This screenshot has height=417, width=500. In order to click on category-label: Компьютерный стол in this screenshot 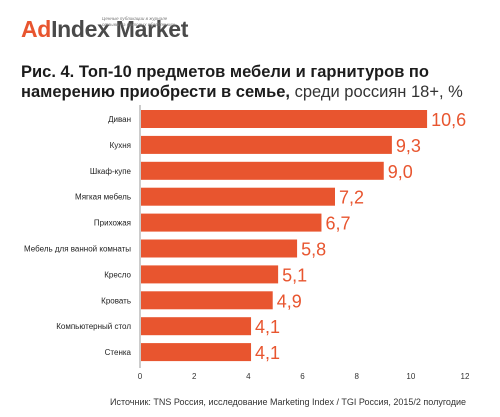, I will do `click(93, 326)`.